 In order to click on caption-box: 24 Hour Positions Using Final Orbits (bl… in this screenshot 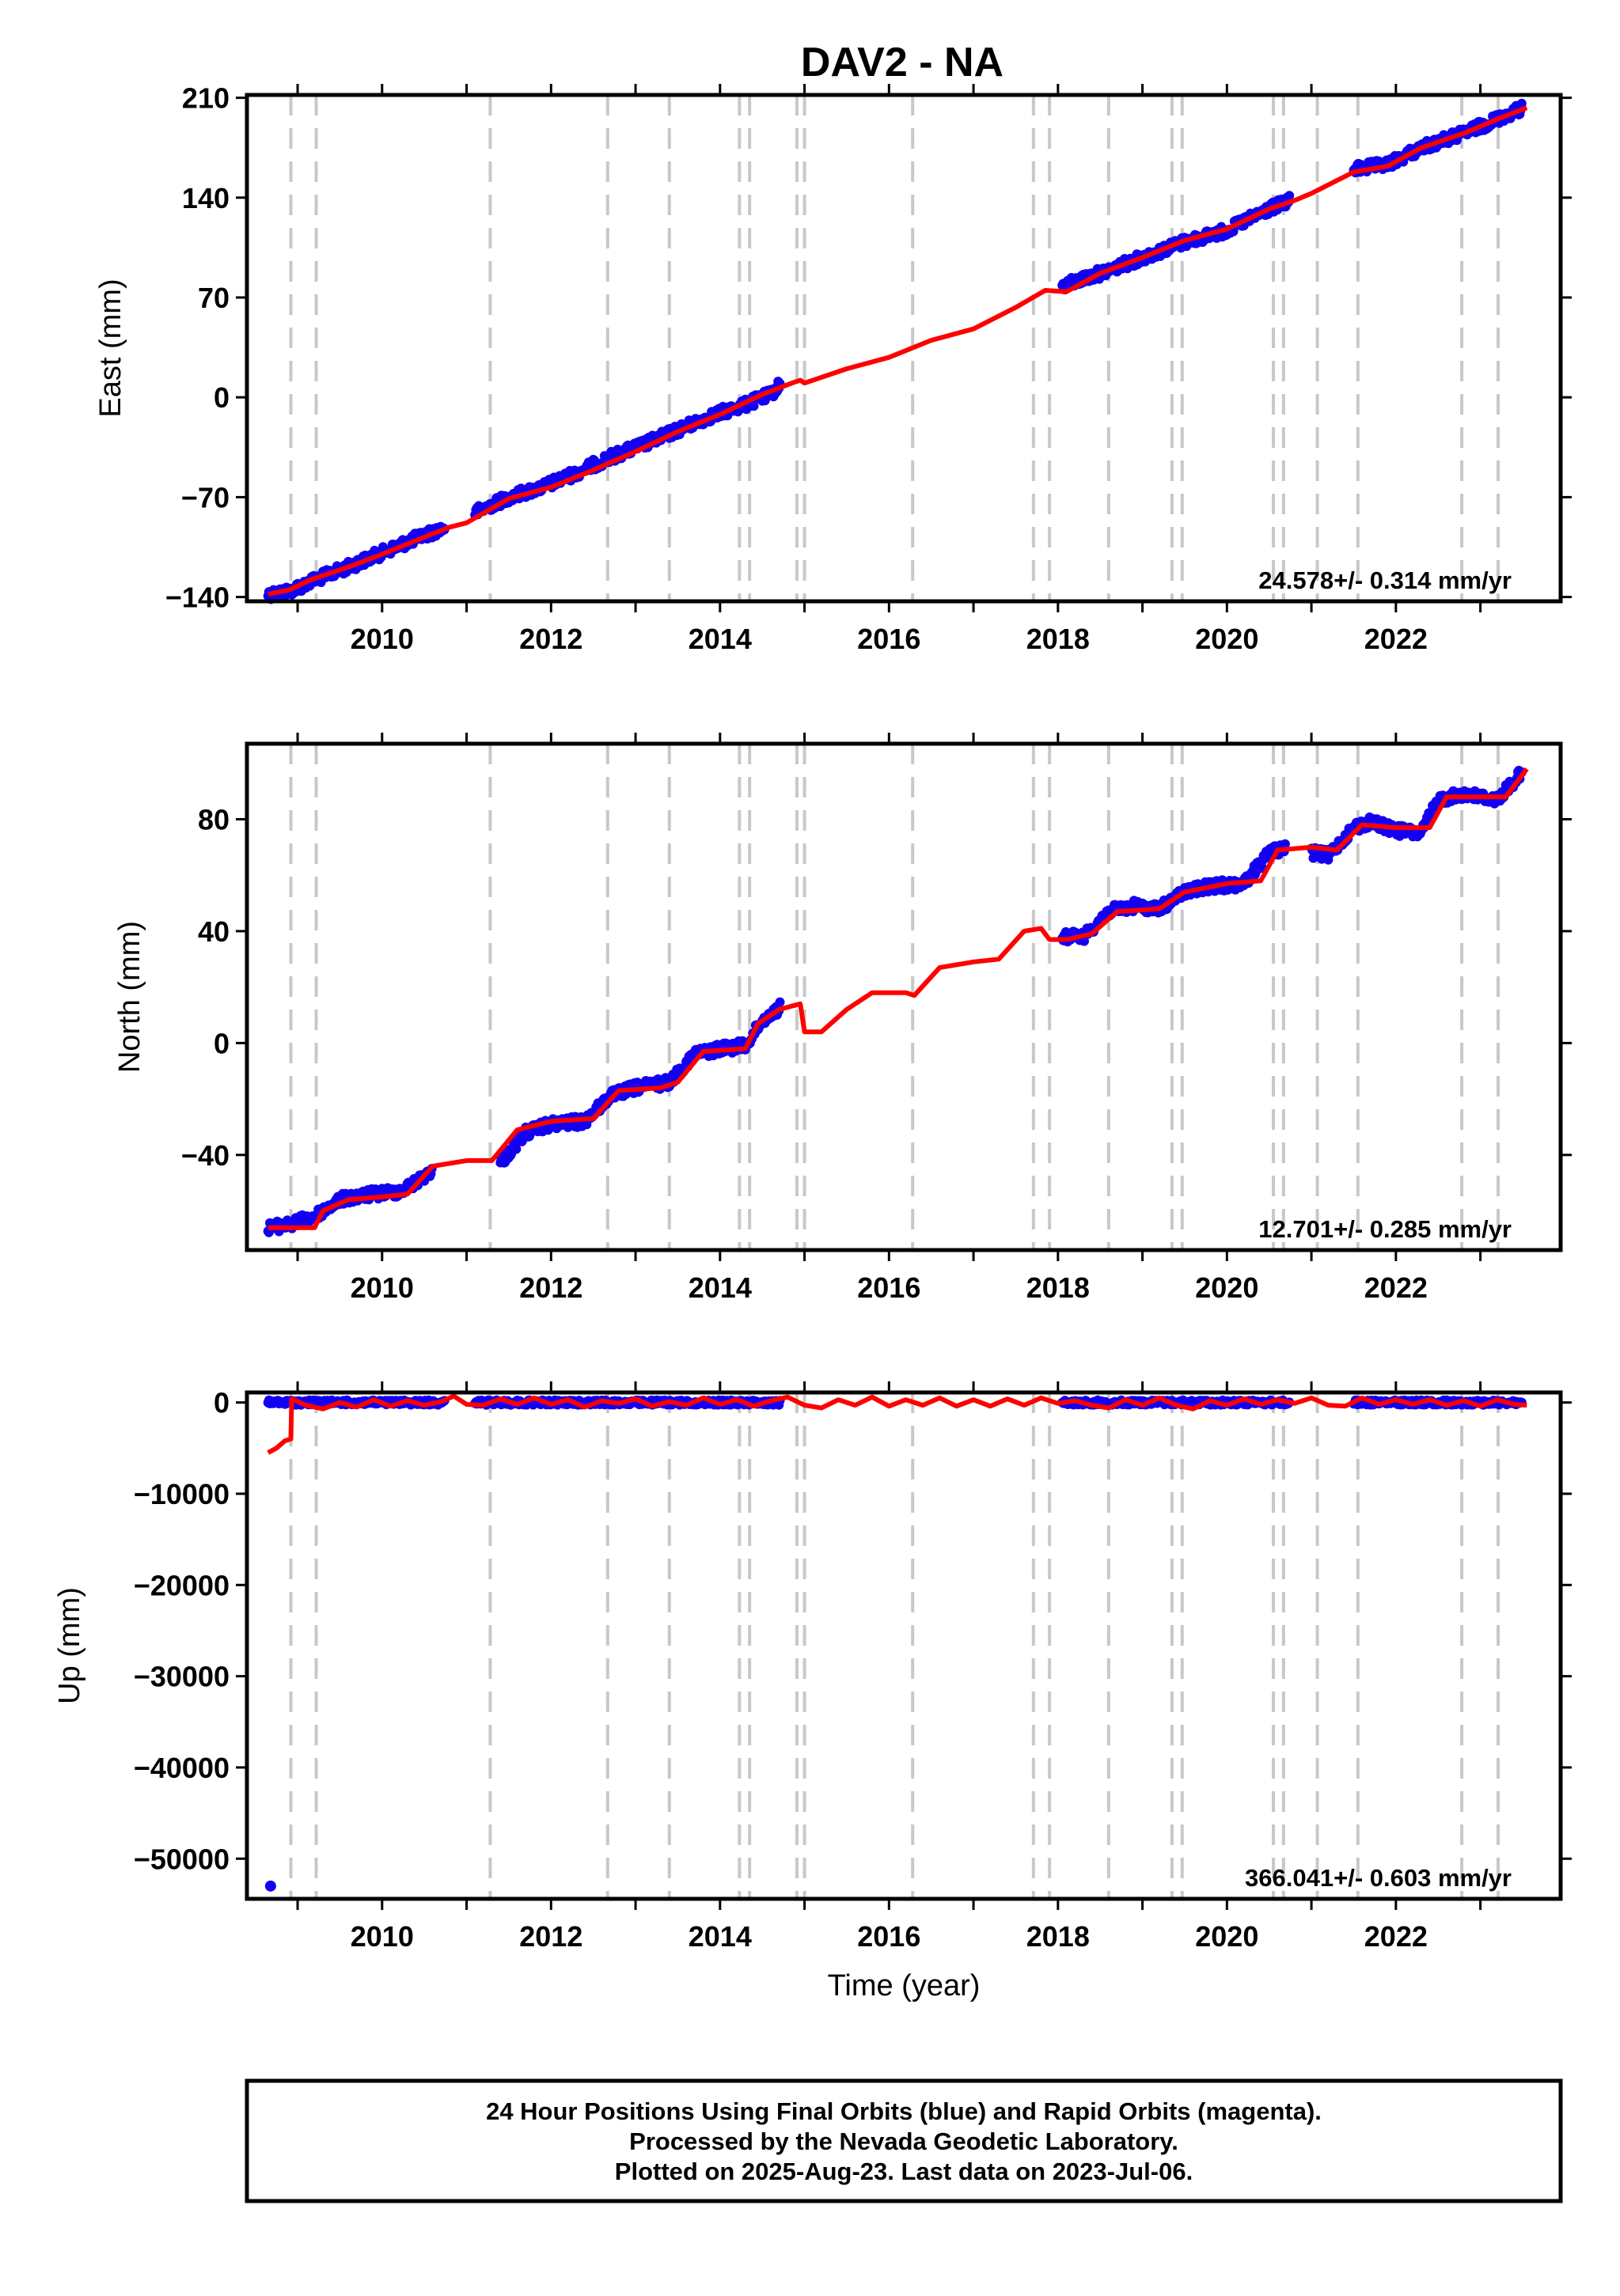, I will do `click(904, 2140)`.